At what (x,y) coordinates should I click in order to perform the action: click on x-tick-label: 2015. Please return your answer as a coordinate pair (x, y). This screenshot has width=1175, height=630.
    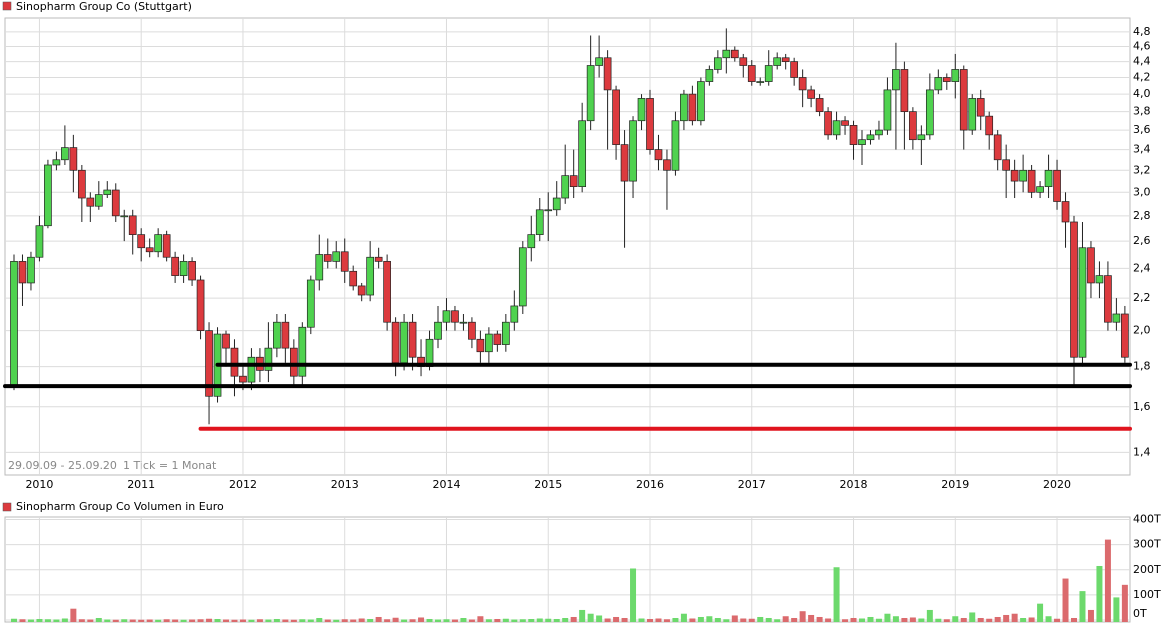
    Looking at the image, I should click on (548, 484).